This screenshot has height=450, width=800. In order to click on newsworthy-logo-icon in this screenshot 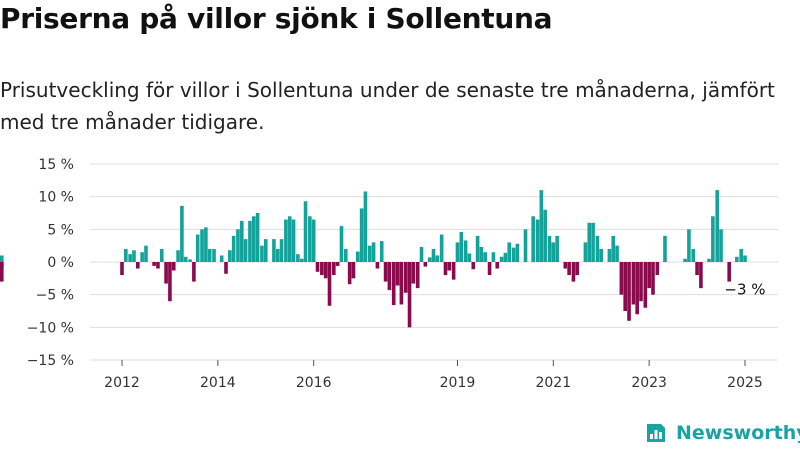, I will do `click(656, 433)`.